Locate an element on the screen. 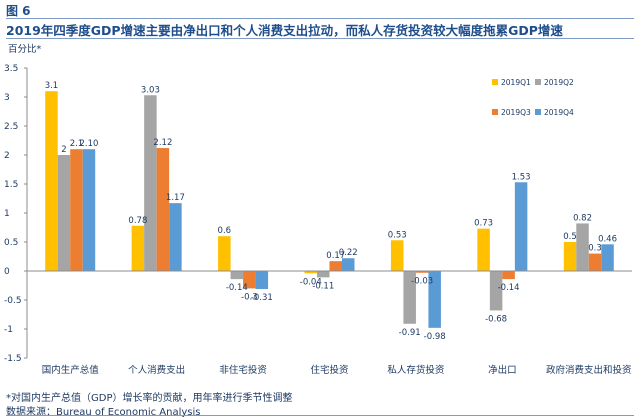 Image resolution: width=640 pixels, height=418 pixels. legend-label: 2019Q4 is located at coordinates (559, 112).